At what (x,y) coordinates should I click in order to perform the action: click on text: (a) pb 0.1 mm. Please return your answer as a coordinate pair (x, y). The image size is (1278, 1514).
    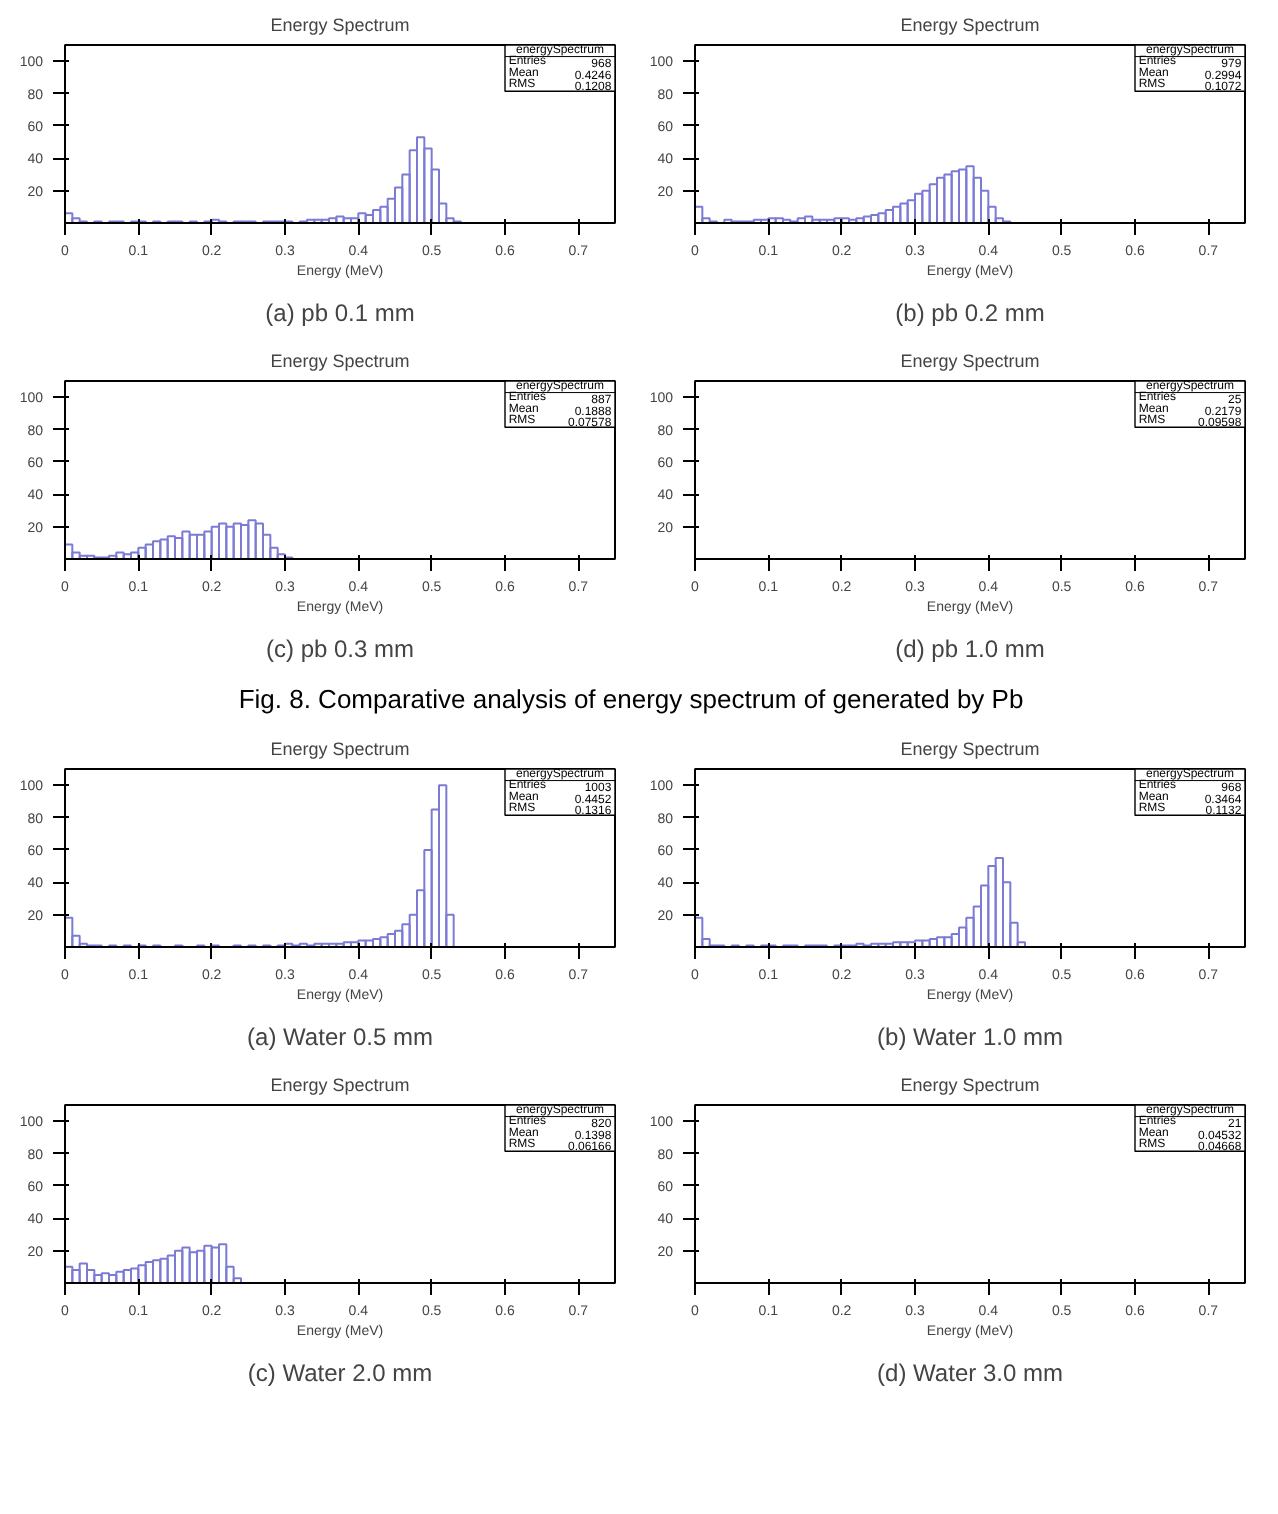
    Looking at the image, I should click on (340, 313).